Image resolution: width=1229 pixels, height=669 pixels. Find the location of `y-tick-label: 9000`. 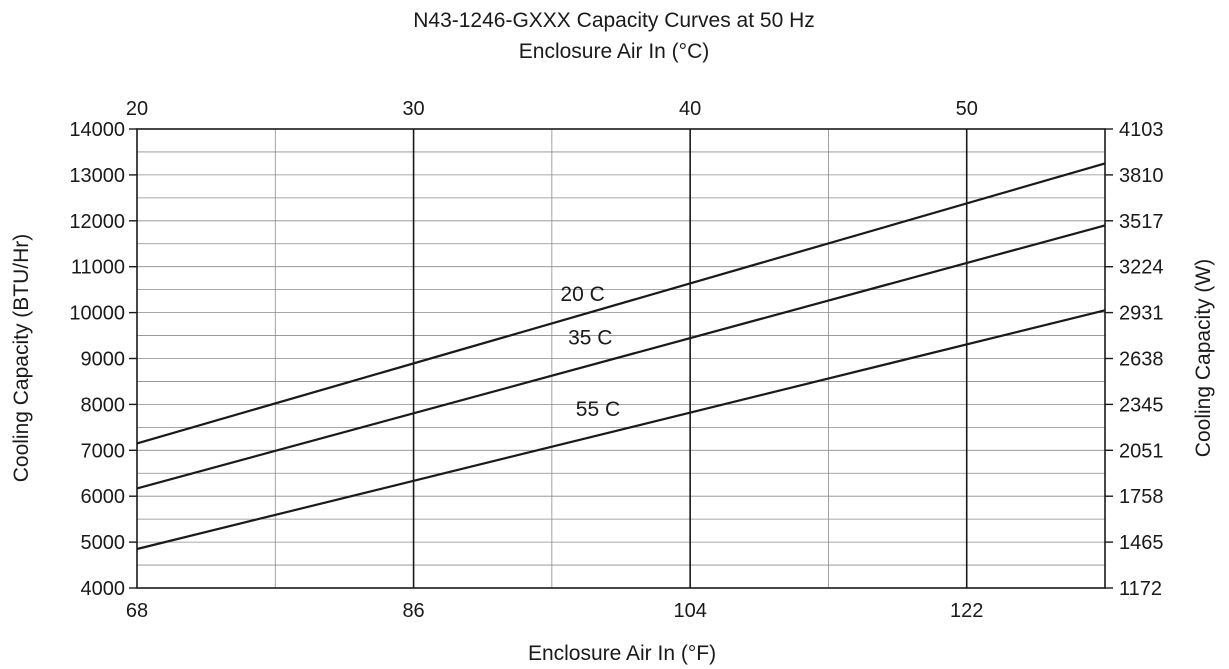

y-tick-label: 9000 is located at coordinates (103, 360).